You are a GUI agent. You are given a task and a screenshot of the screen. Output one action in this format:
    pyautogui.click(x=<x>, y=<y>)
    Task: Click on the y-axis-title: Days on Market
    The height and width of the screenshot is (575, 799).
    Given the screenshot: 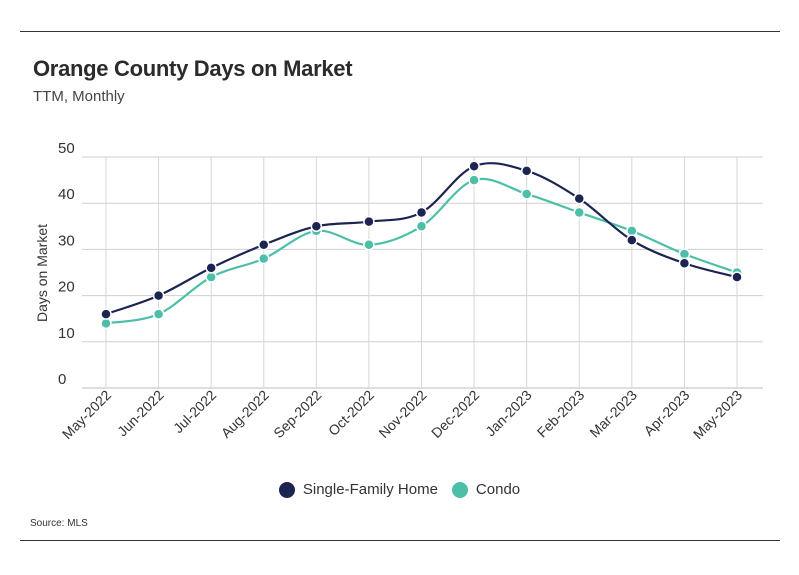 What is the action you would take?
    pyautogui.click(x=42, y=273)
    